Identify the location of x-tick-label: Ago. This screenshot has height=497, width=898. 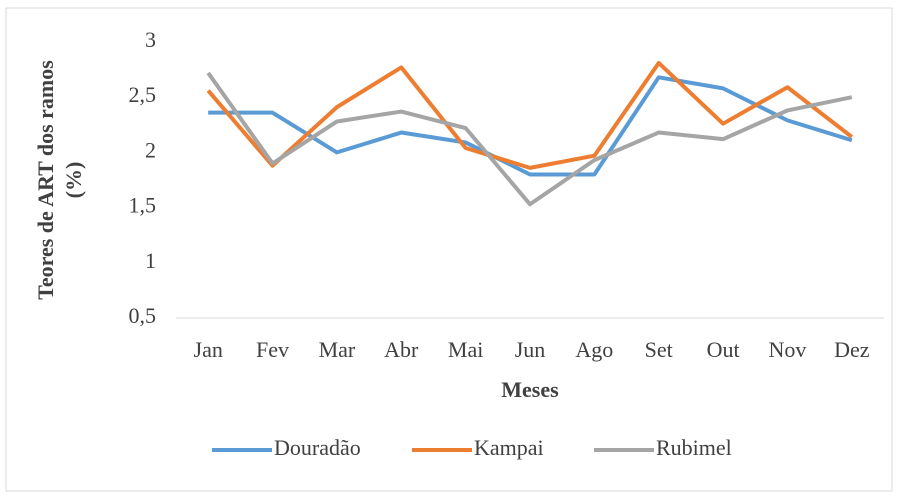
(594, 349).